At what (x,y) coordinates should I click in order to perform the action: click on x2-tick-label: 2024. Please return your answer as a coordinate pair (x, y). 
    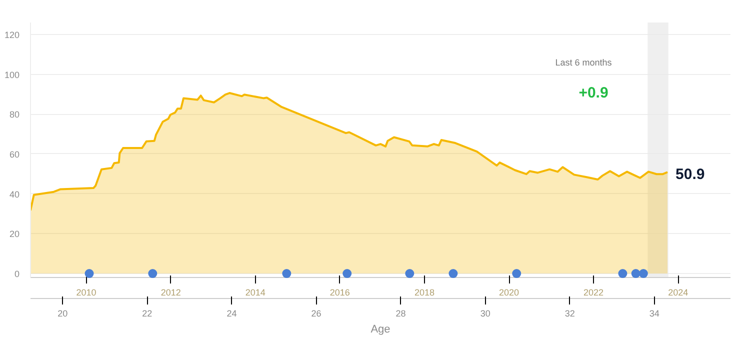
    Looking at the image, I should click on (678, 293).